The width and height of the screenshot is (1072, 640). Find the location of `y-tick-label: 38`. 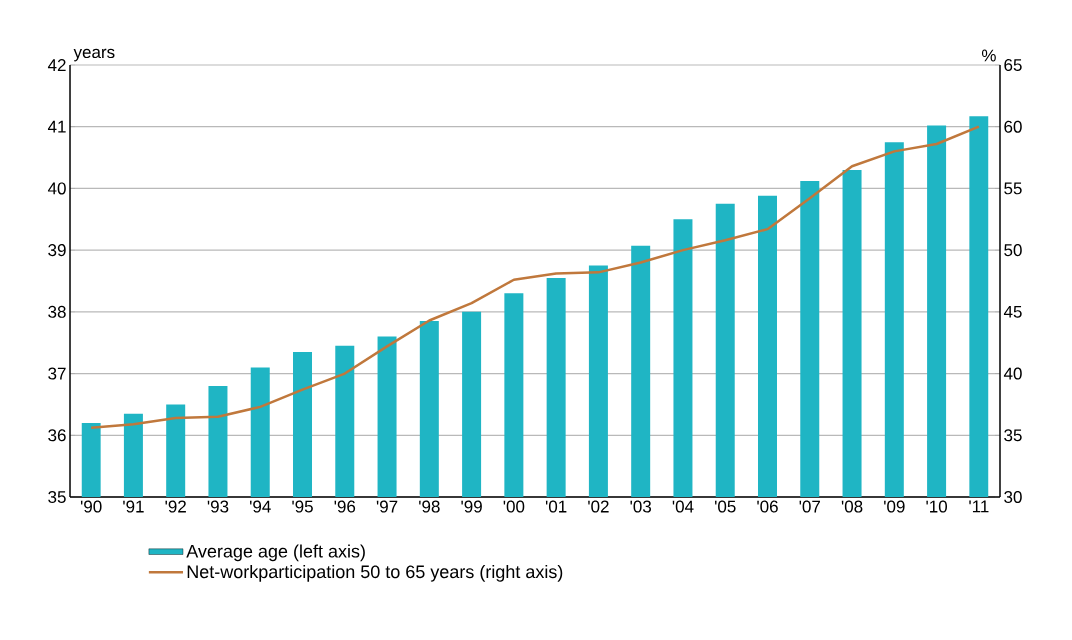

y-tick-label: 38 is located at coordinates (57, 311).